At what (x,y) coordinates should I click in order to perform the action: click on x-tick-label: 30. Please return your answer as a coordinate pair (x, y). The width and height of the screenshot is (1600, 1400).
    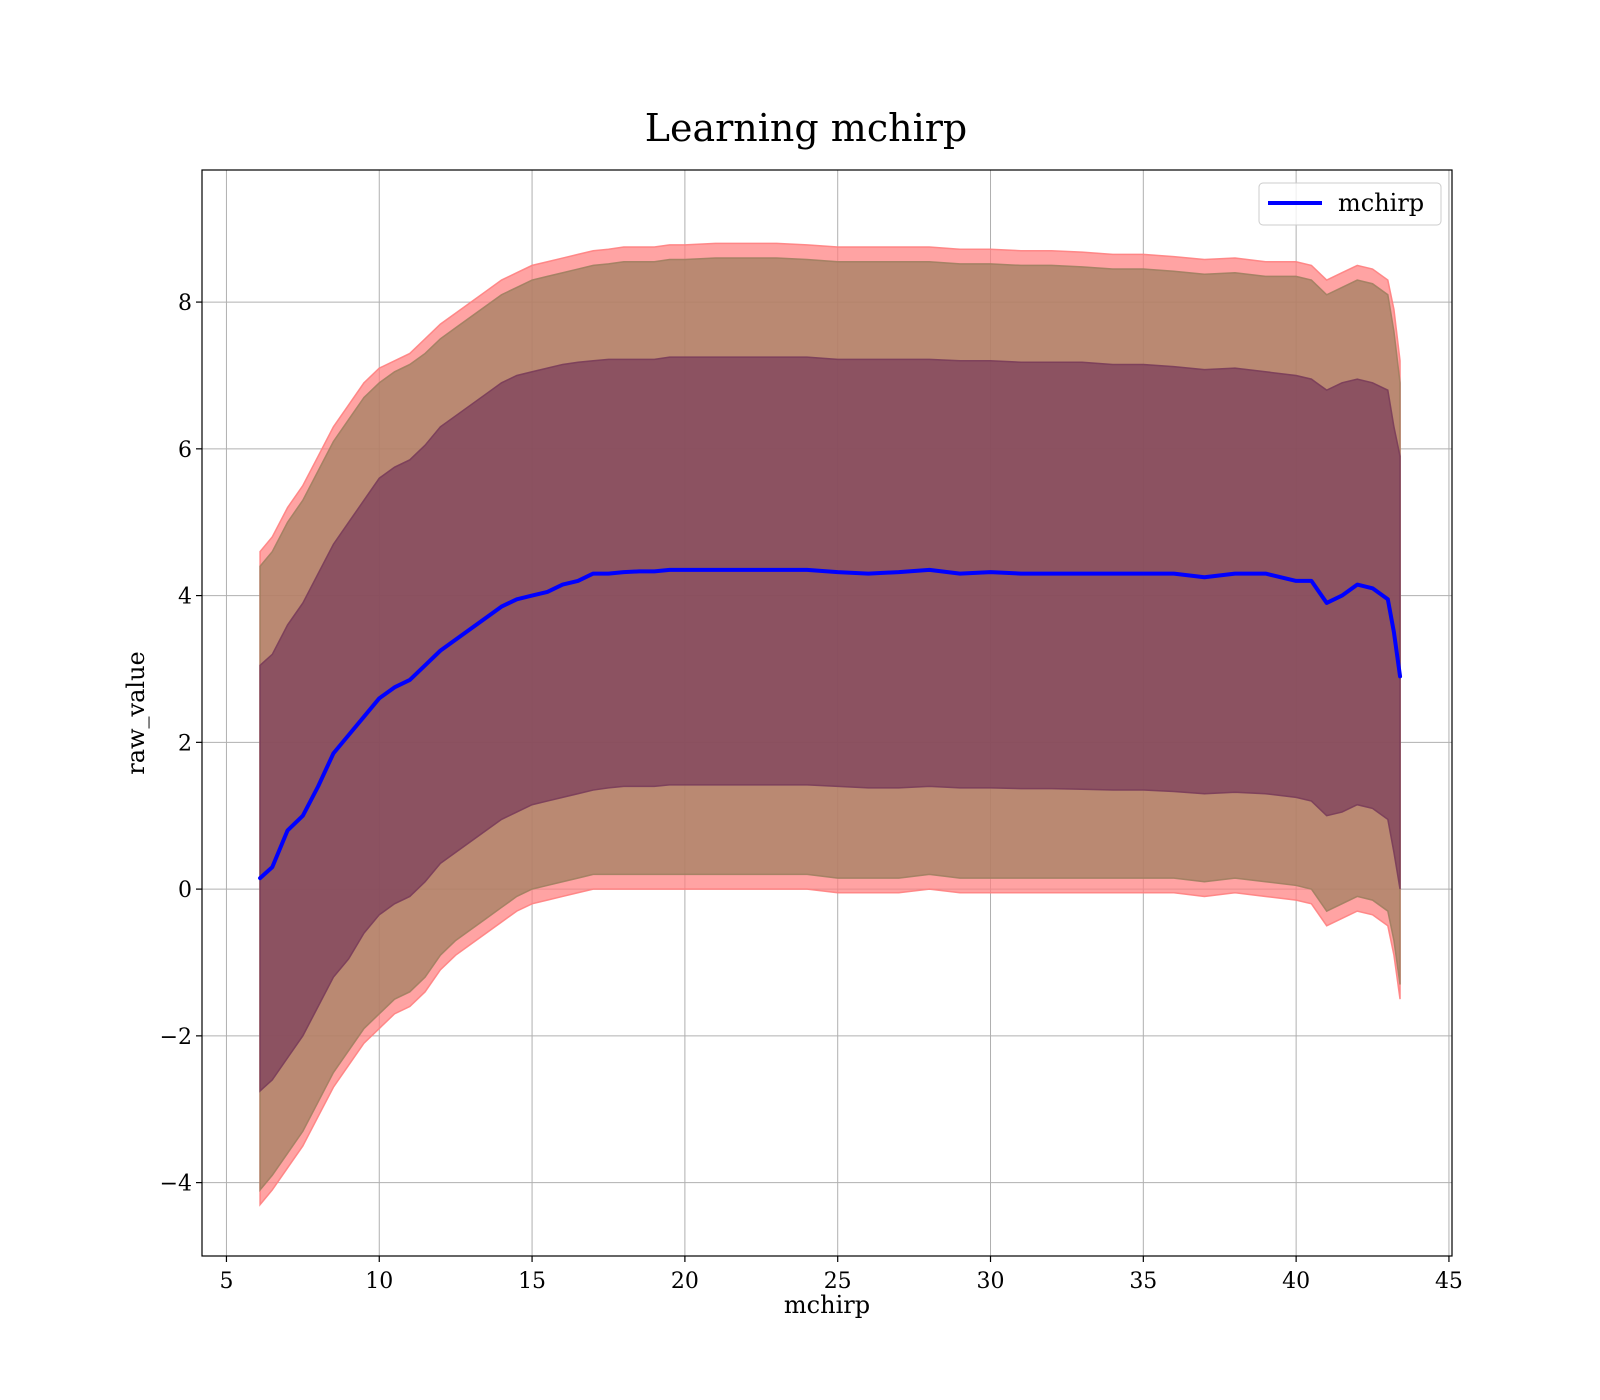
    Looking at the image, I should click on (991, 1281).